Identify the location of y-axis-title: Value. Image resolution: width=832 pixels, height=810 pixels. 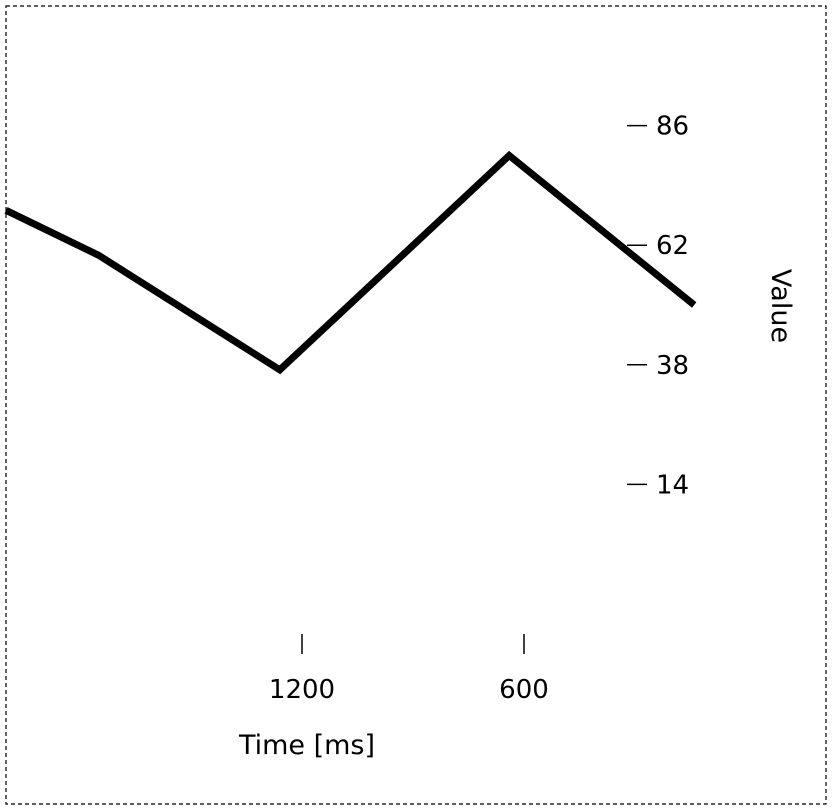
(780, 306).